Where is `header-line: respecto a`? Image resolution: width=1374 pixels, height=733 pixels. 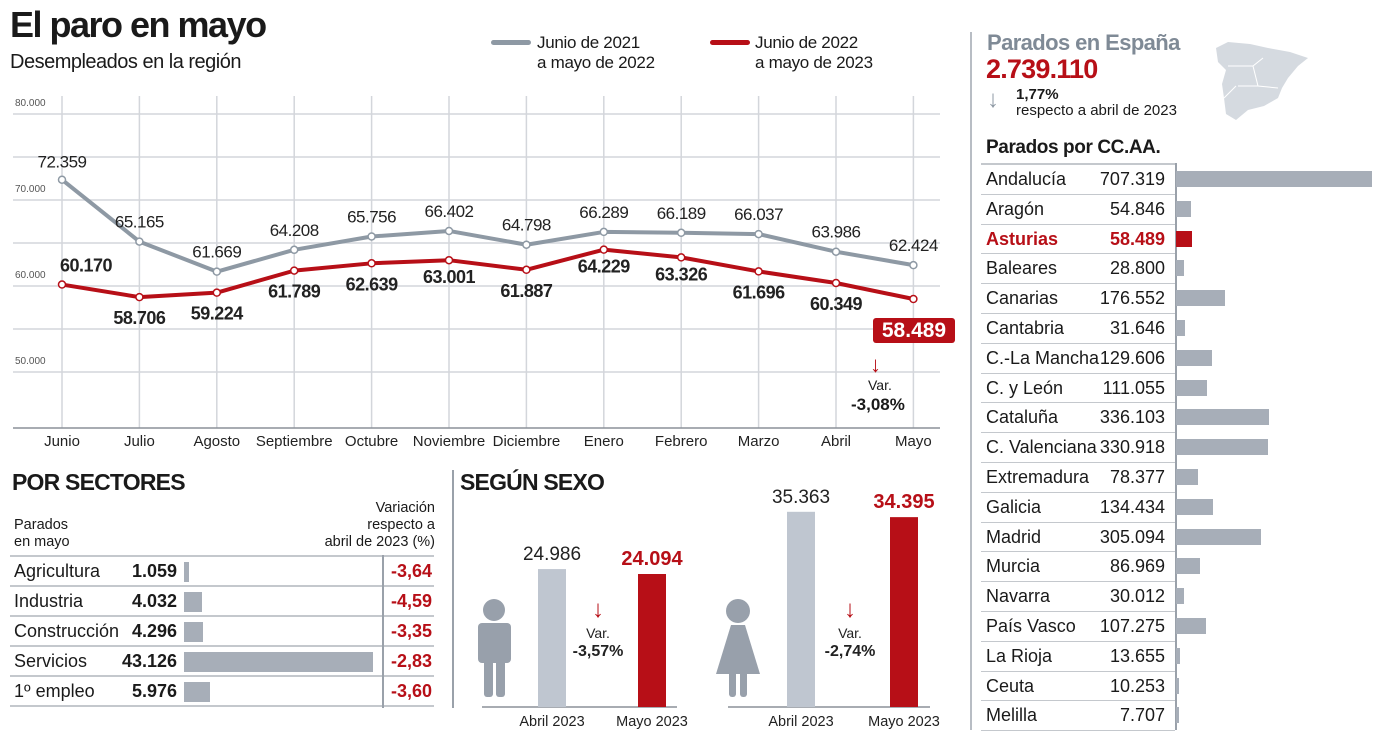
header-line: respecto a is located at coordinates (401, 525).